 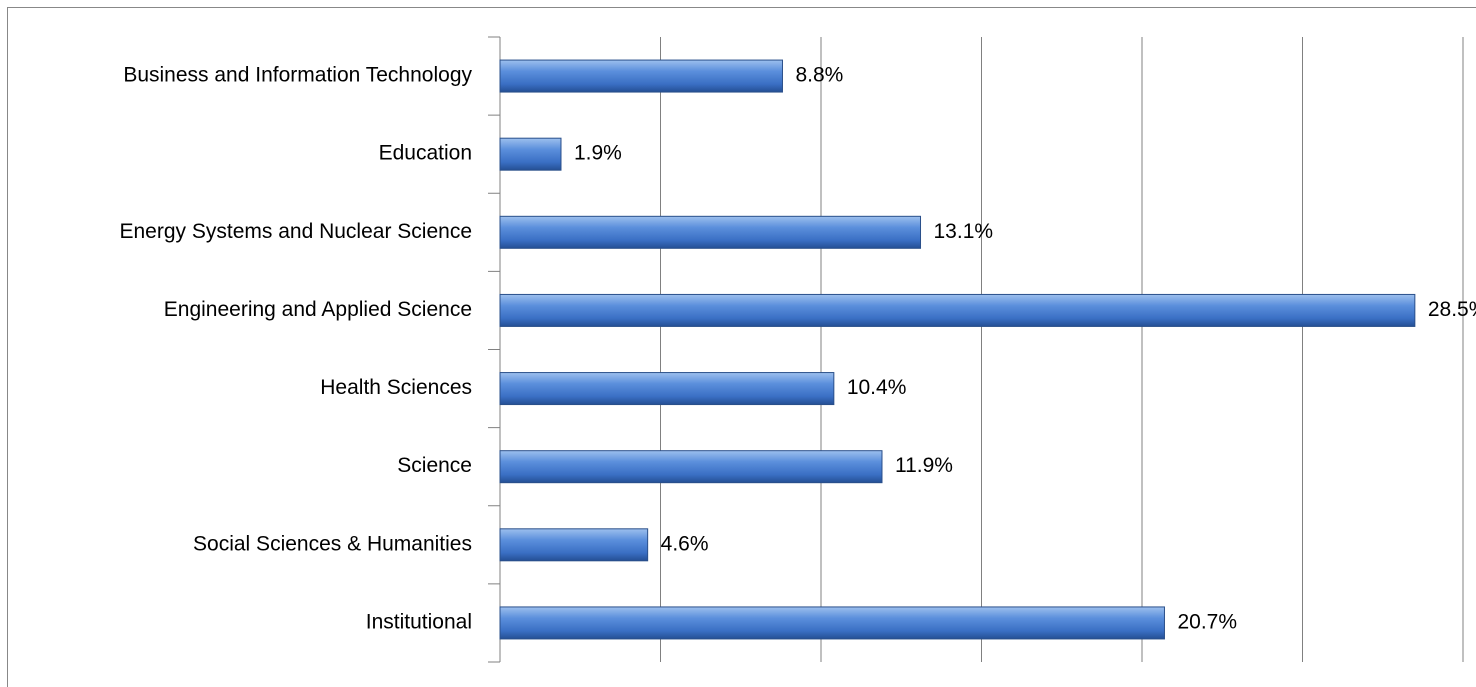 I want to click on value-label: 10.4%, so click(x=877, y=387).